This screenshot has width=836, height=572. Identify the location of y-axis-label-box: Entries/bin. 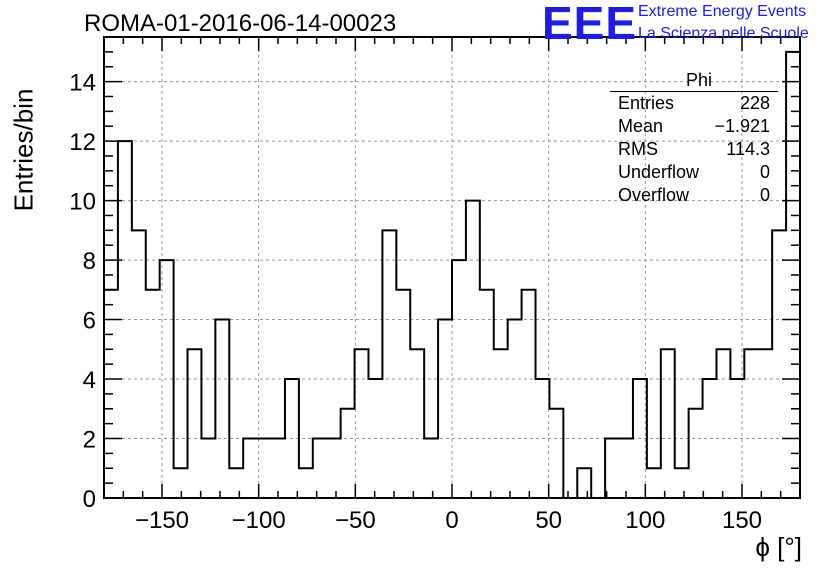
(24, 150).